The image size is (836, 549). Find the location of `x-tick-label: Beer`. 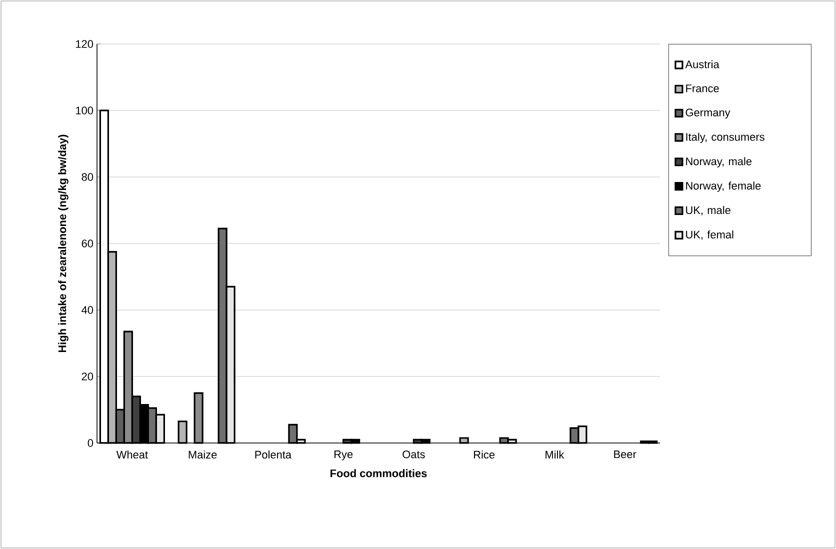

x-tick-label: Beer is located at coordinates (625, 454).